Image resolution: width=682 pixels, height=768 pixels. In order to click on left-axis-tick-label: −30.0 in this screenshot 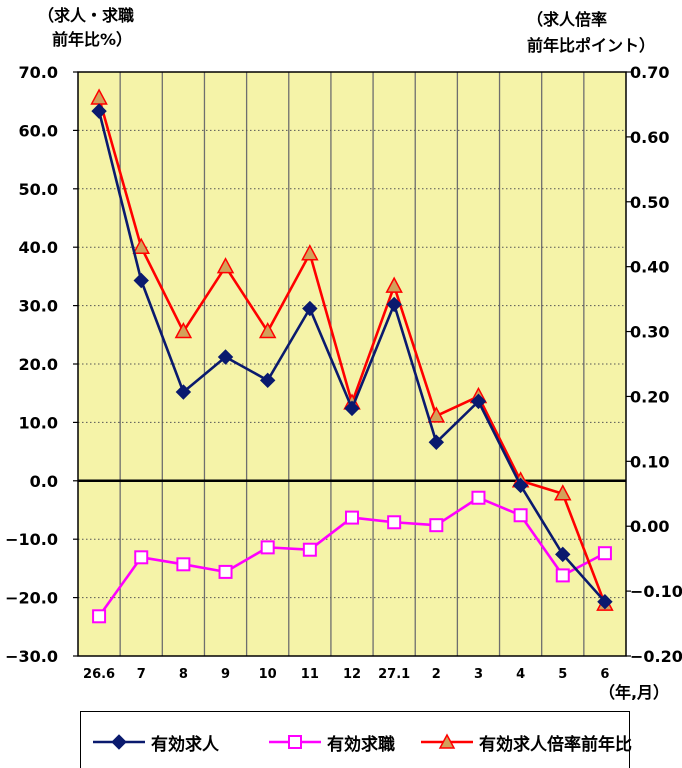, I will do `click(31, 656)`.